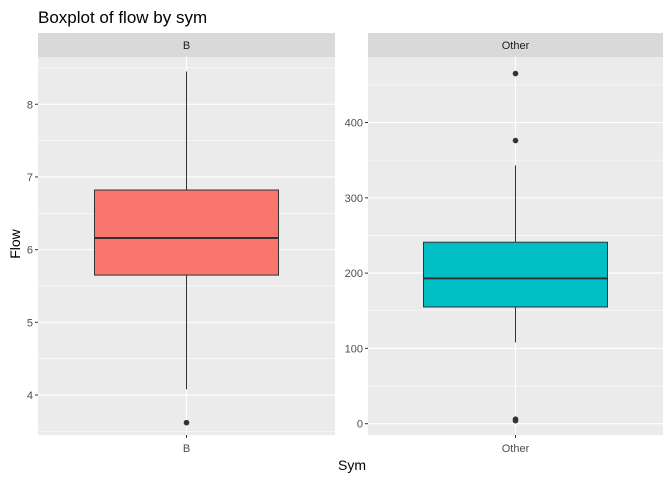 The width and height of the screenshot is (672, 480). What do you see at coordinates (360, 425) in the screenshot?
I see `y-tick-label: 0` at bounding box center [360, 425].